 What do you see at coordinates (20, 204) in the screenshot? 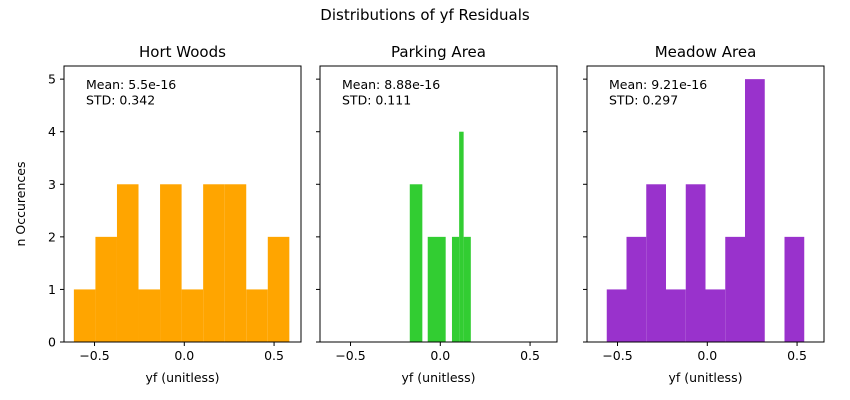
I see `y-axis-label: n Occurences` at bounding box center [20, 204].